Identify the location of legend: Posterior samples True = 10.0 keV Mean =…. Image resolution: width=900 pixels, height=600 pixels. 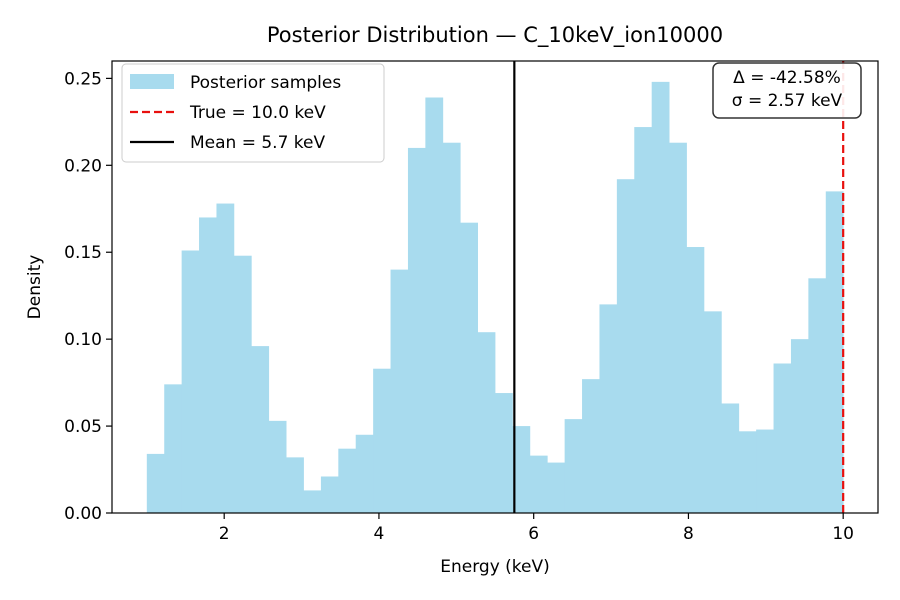
(253, 113).